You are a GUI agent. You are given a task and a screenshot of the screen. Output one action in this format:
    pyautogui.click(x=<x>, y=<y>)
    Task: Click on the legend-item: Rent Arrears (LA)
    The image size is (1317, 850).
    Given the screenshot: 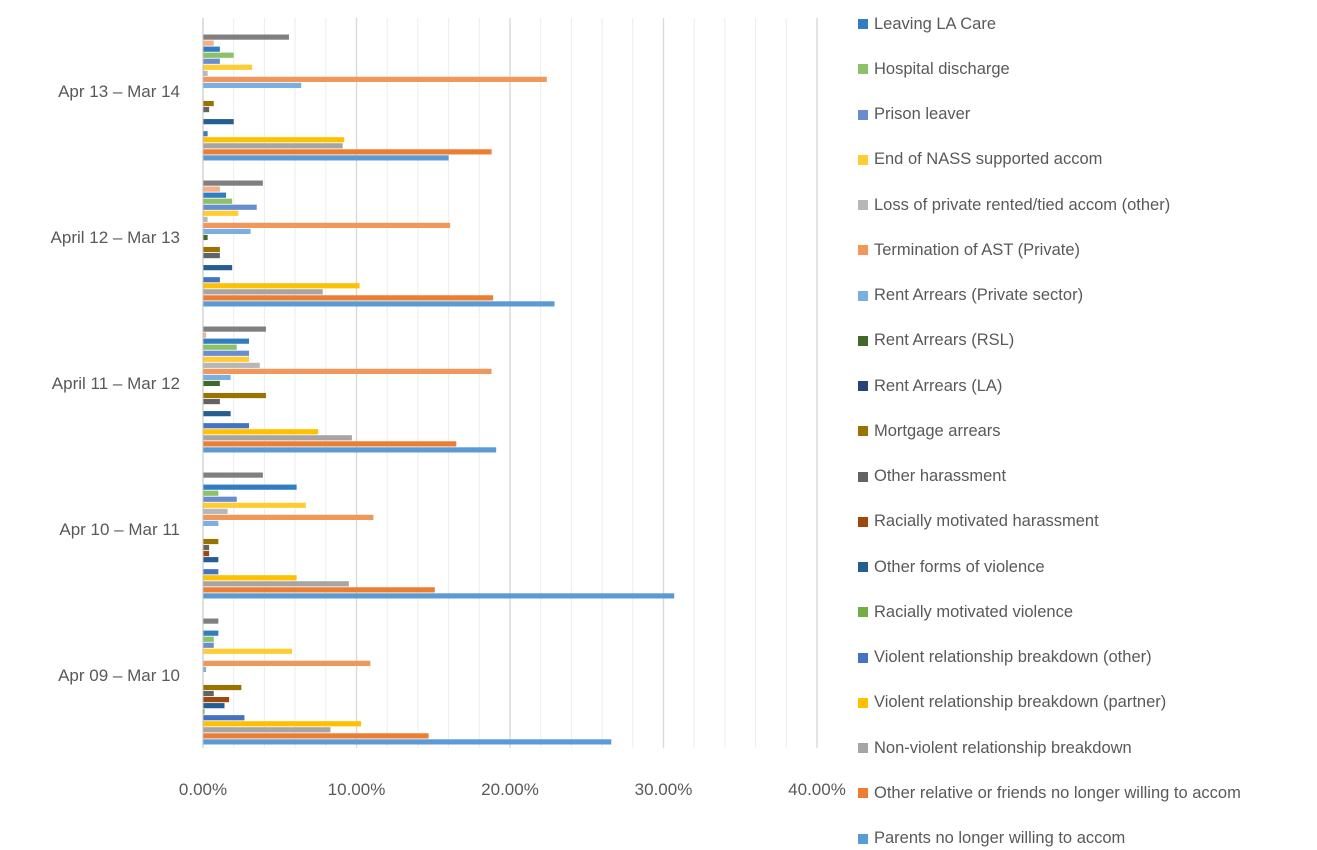 What is the action you would take?
    pyautogui.click(x=930, y=386)
    